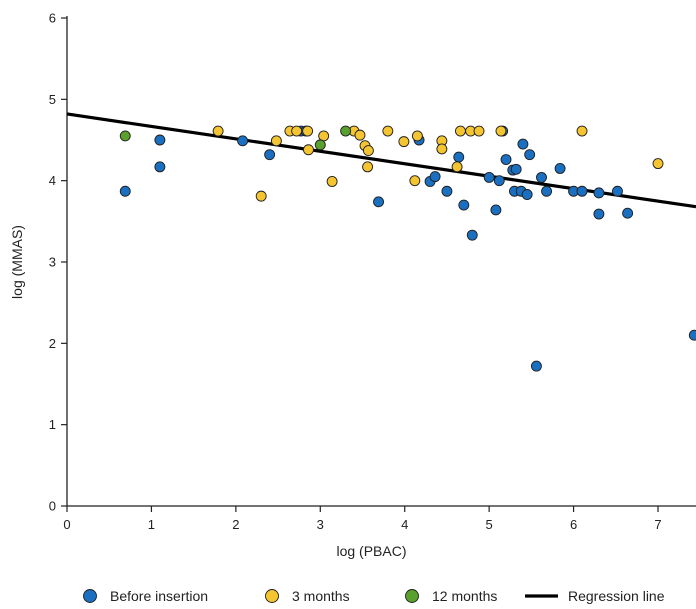 The width and height of the screenshot is (696, 609). I want to click on x-axis-label: log (PBAC), so click(371, 551).